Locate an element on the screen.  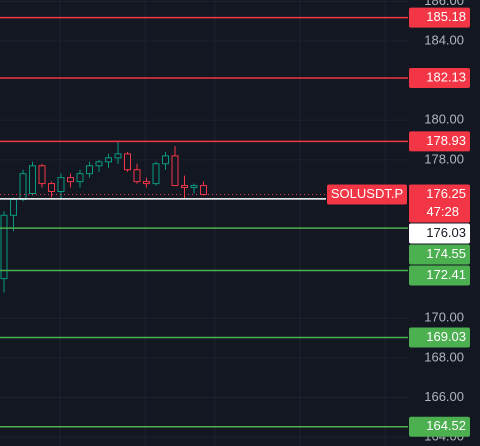
y-tick-label: 168.00 is located at coordinates (444, 356).